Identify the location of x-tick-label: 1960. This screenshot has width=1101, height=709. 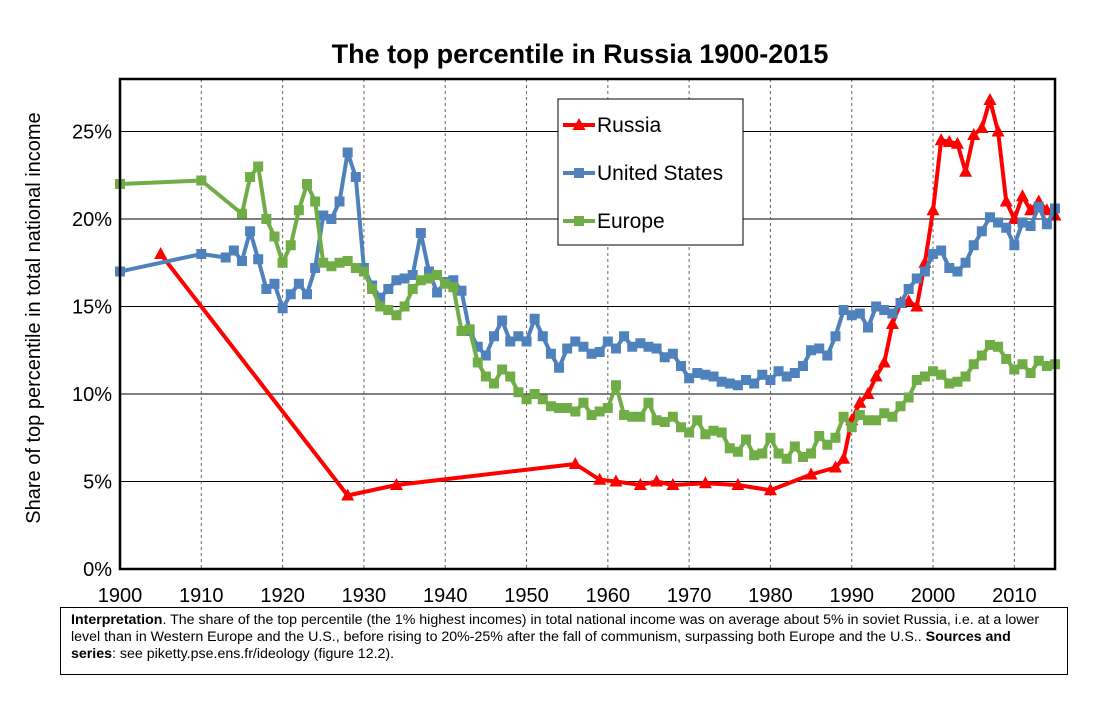
(608, 596).